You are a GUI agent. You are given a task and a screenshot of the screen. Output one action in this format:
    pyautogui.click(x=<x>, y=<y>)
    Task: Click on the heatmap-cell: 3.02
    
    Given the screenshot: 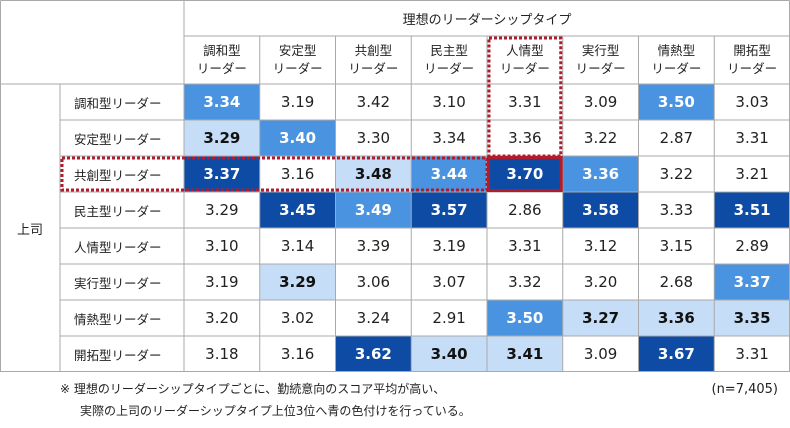 What is the action you would take?
    pyautogui.click(x=297, y=318)
    